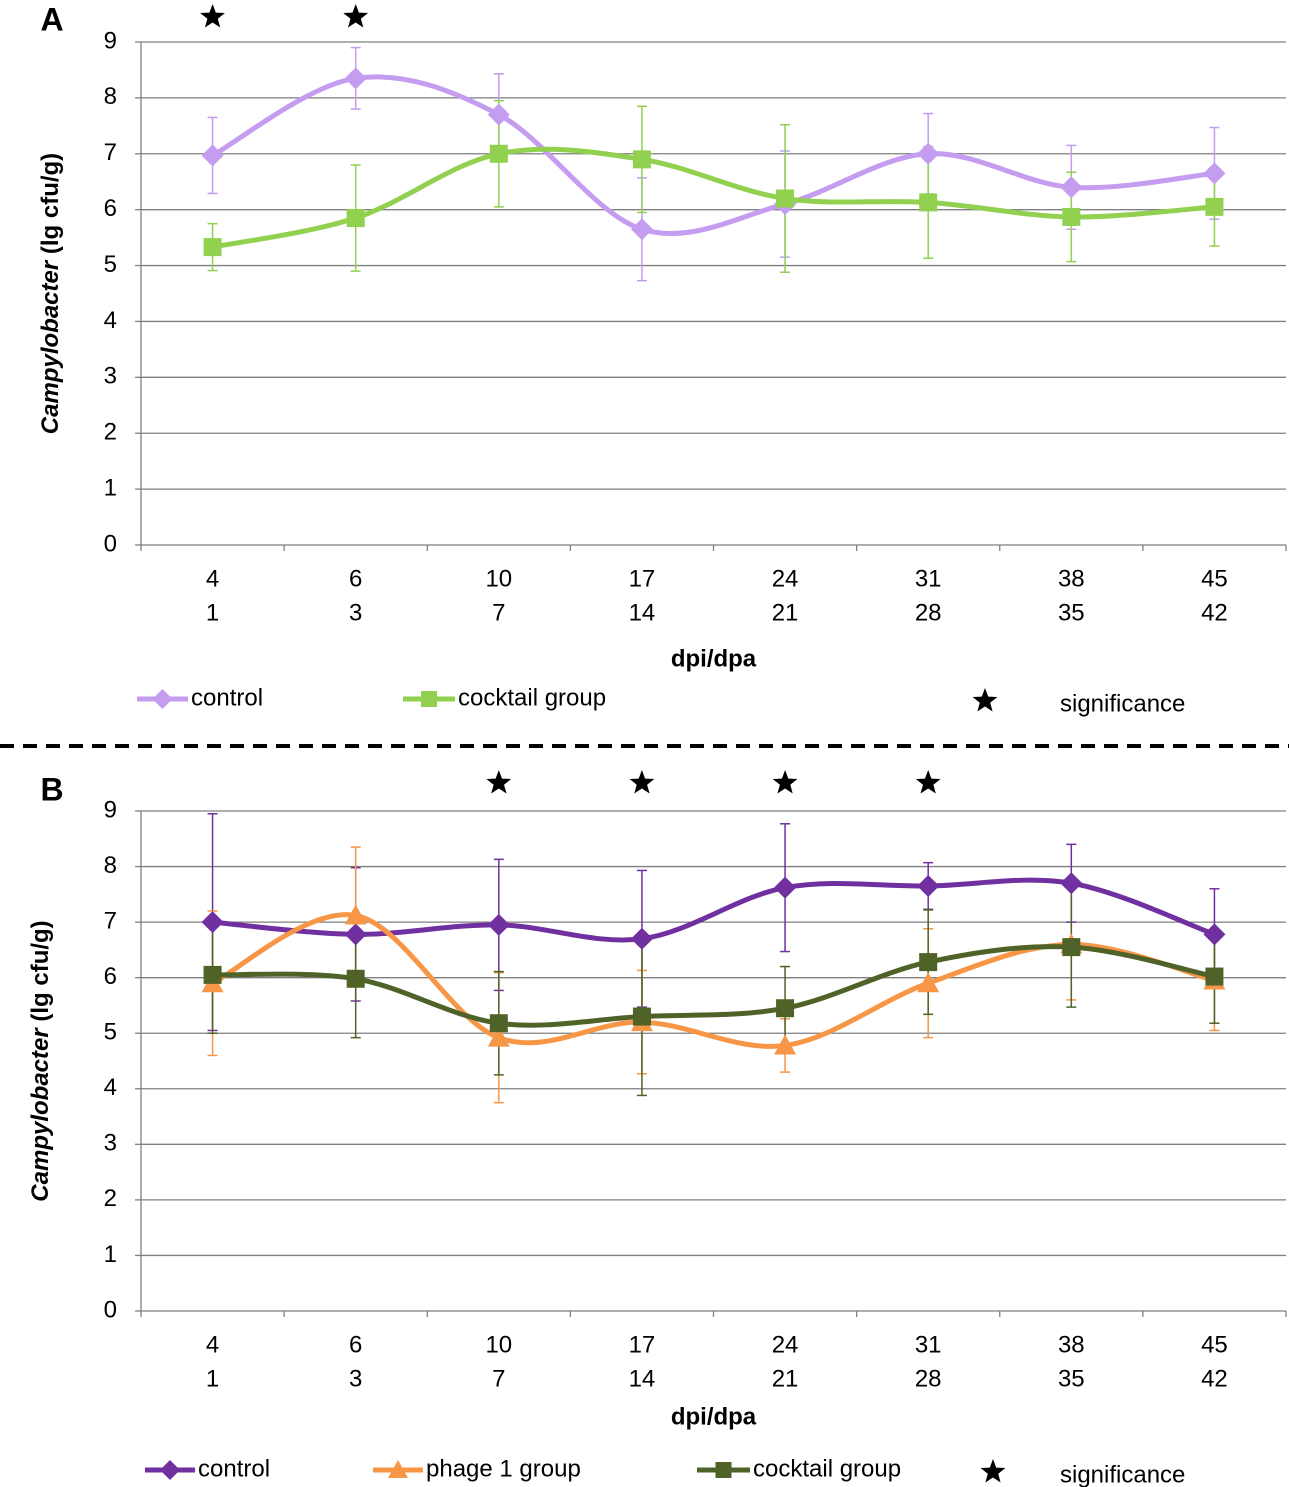 This screenshot has height=1487, width=1289. What do you see at coordinates (110, 487) in the screenshot?
I see `y-tick-label: 1` at bounding box center [110, 487].